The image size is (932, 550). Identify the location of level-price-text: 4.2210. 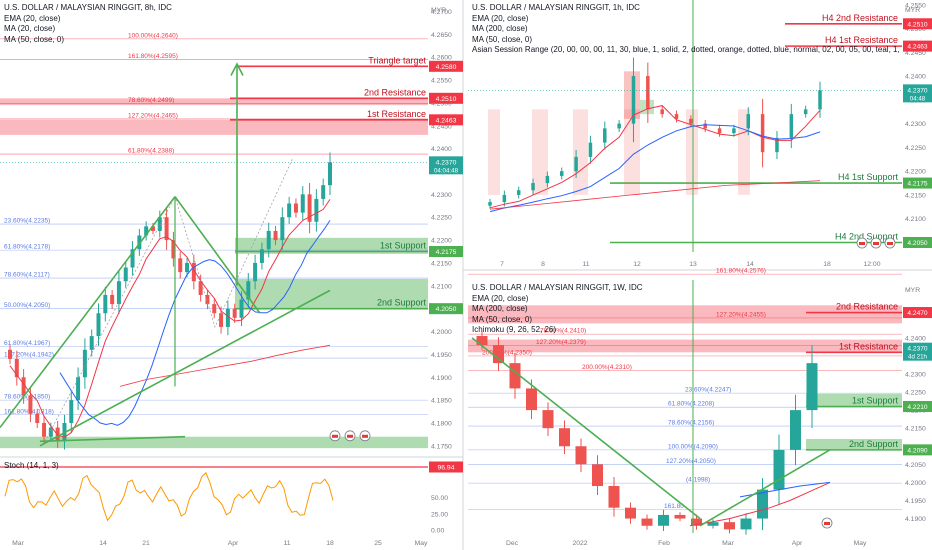
(917, 407).